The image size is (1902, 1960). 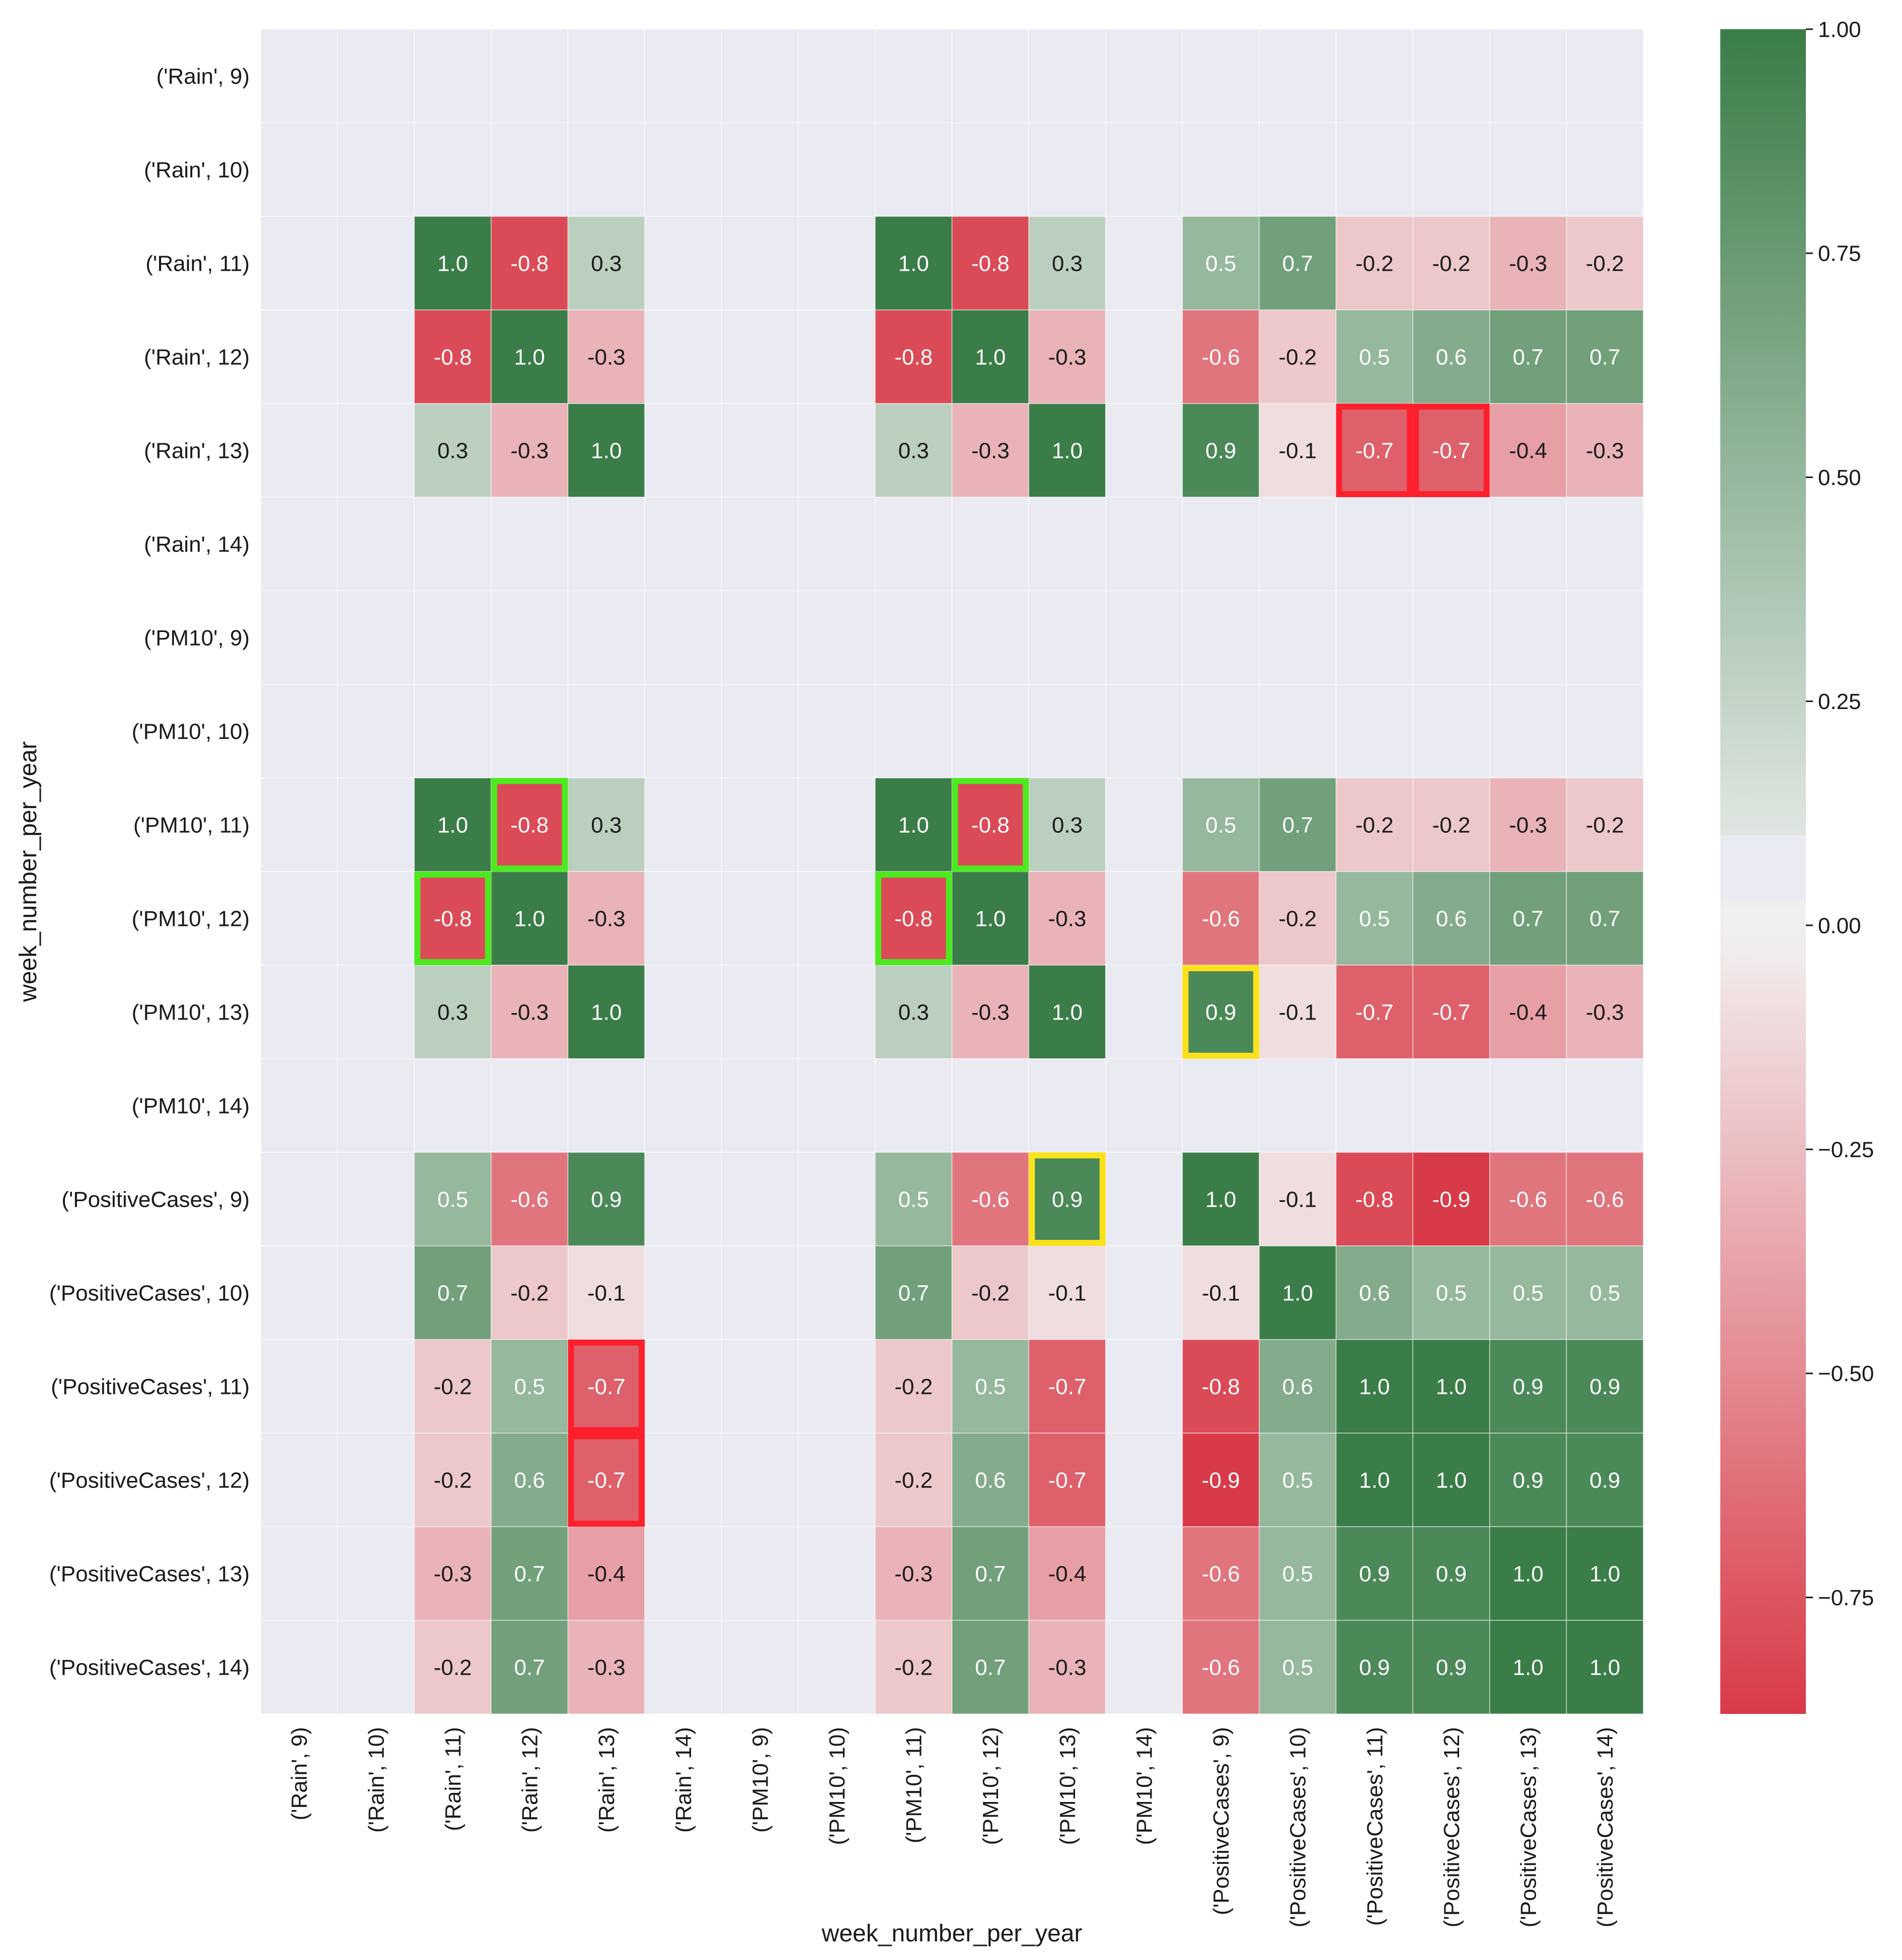 I want to click on colorbar-gradient, so click(x=1763, y=872).